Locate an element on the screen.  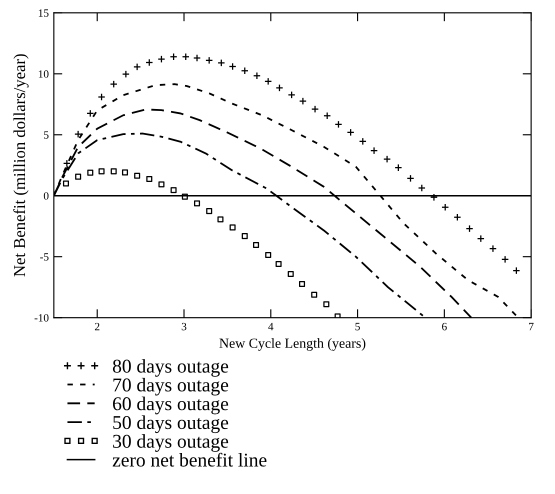
y-tick-label: 5 is located at coordinates (46, 135).